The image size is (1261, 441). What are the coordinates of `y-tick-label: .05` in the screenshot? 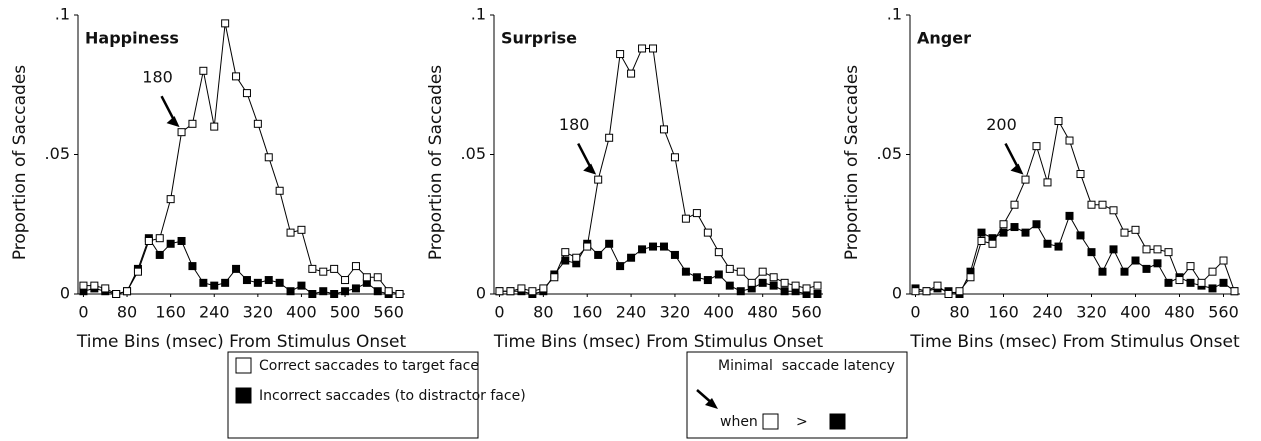 It's located at (889, 153).